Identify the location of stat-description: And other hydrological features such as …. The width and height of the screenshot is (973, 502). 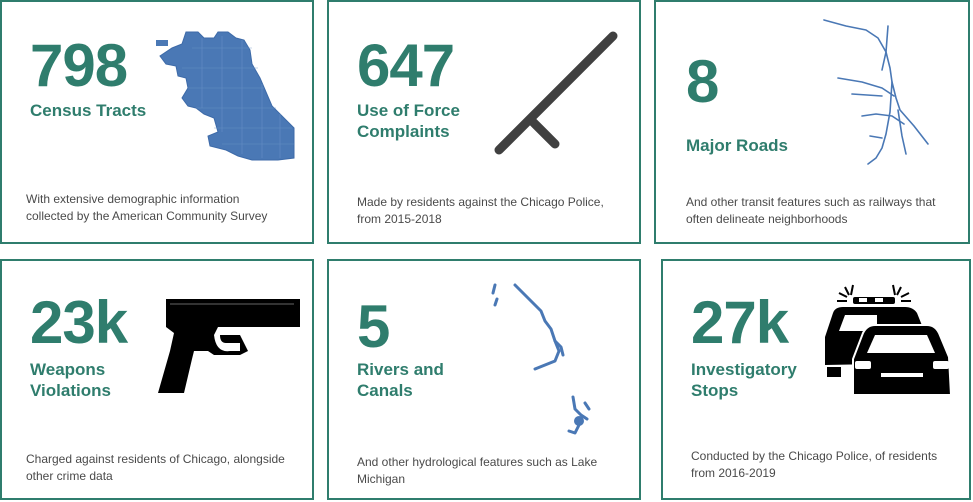
(477, 470).